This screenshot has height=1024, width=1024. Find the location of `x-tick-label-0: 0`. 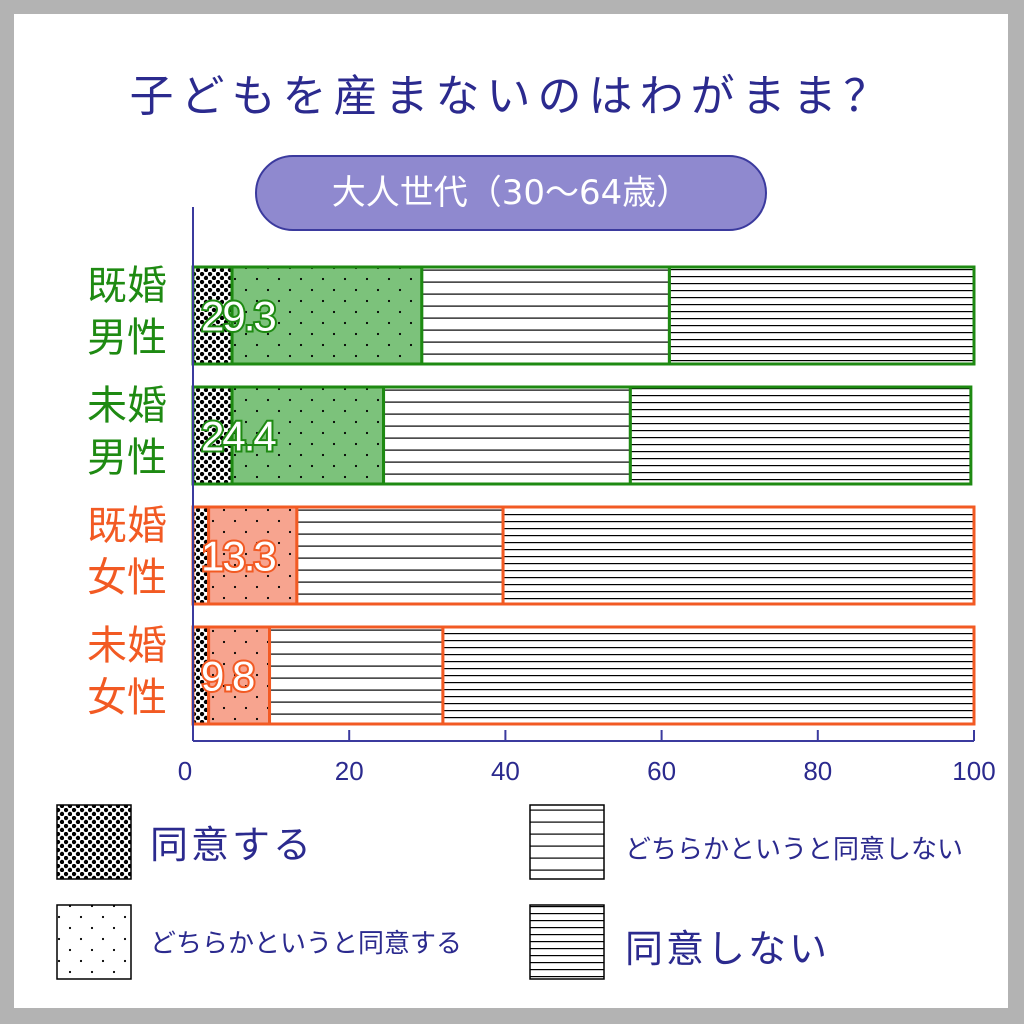

x-tick-label-0: 0 is located at coordinates (185, 771).